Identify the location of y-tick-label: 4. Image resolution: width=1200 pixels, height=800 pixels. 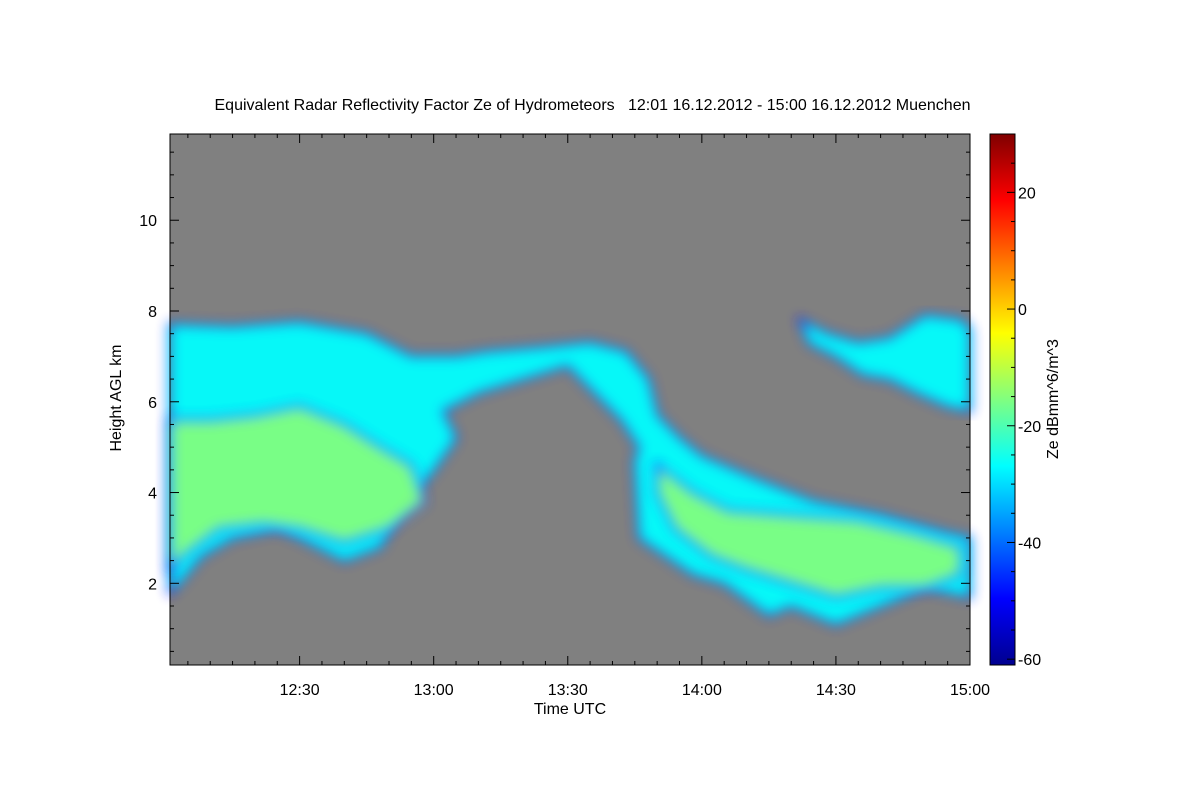
(152, 494).